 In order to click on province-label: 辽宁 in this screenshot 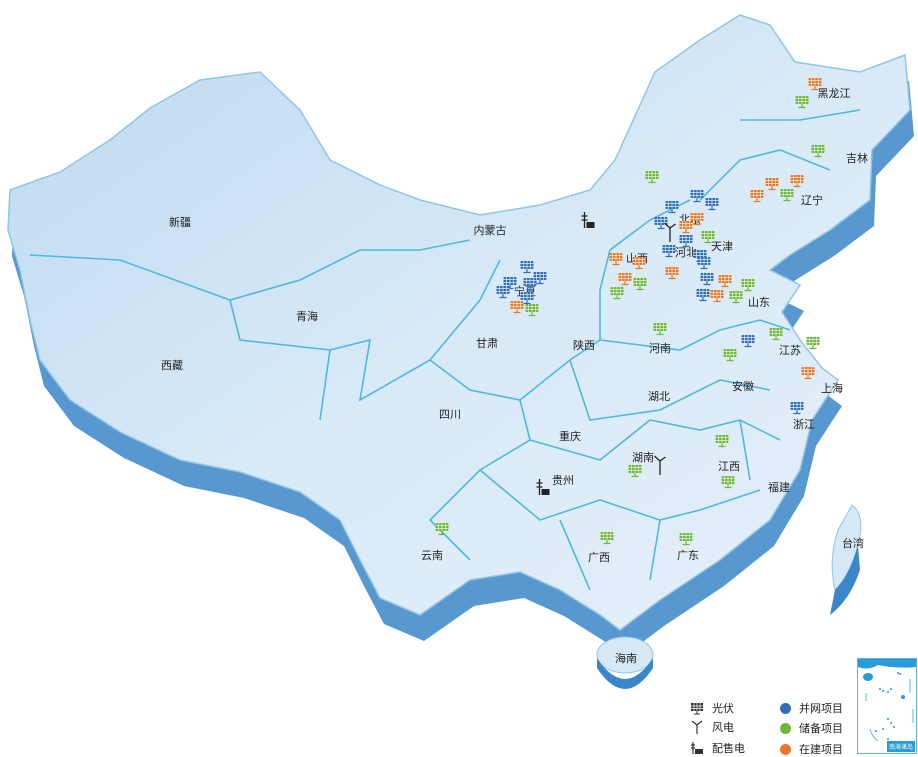, I will do `click(812, 200)`.